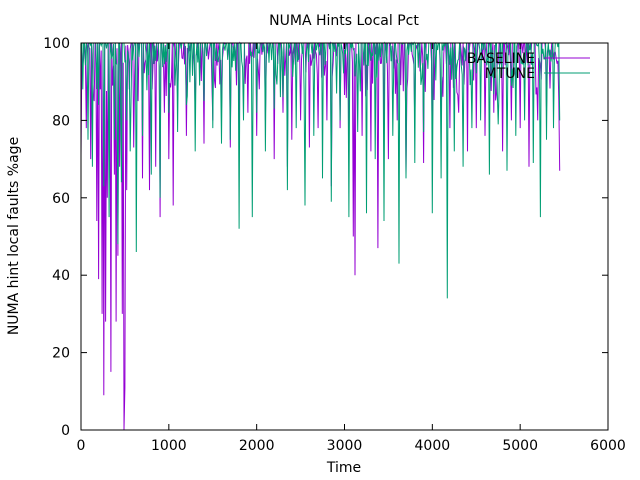  I want to click on x-tick-label: 4000, so click(433, 446).